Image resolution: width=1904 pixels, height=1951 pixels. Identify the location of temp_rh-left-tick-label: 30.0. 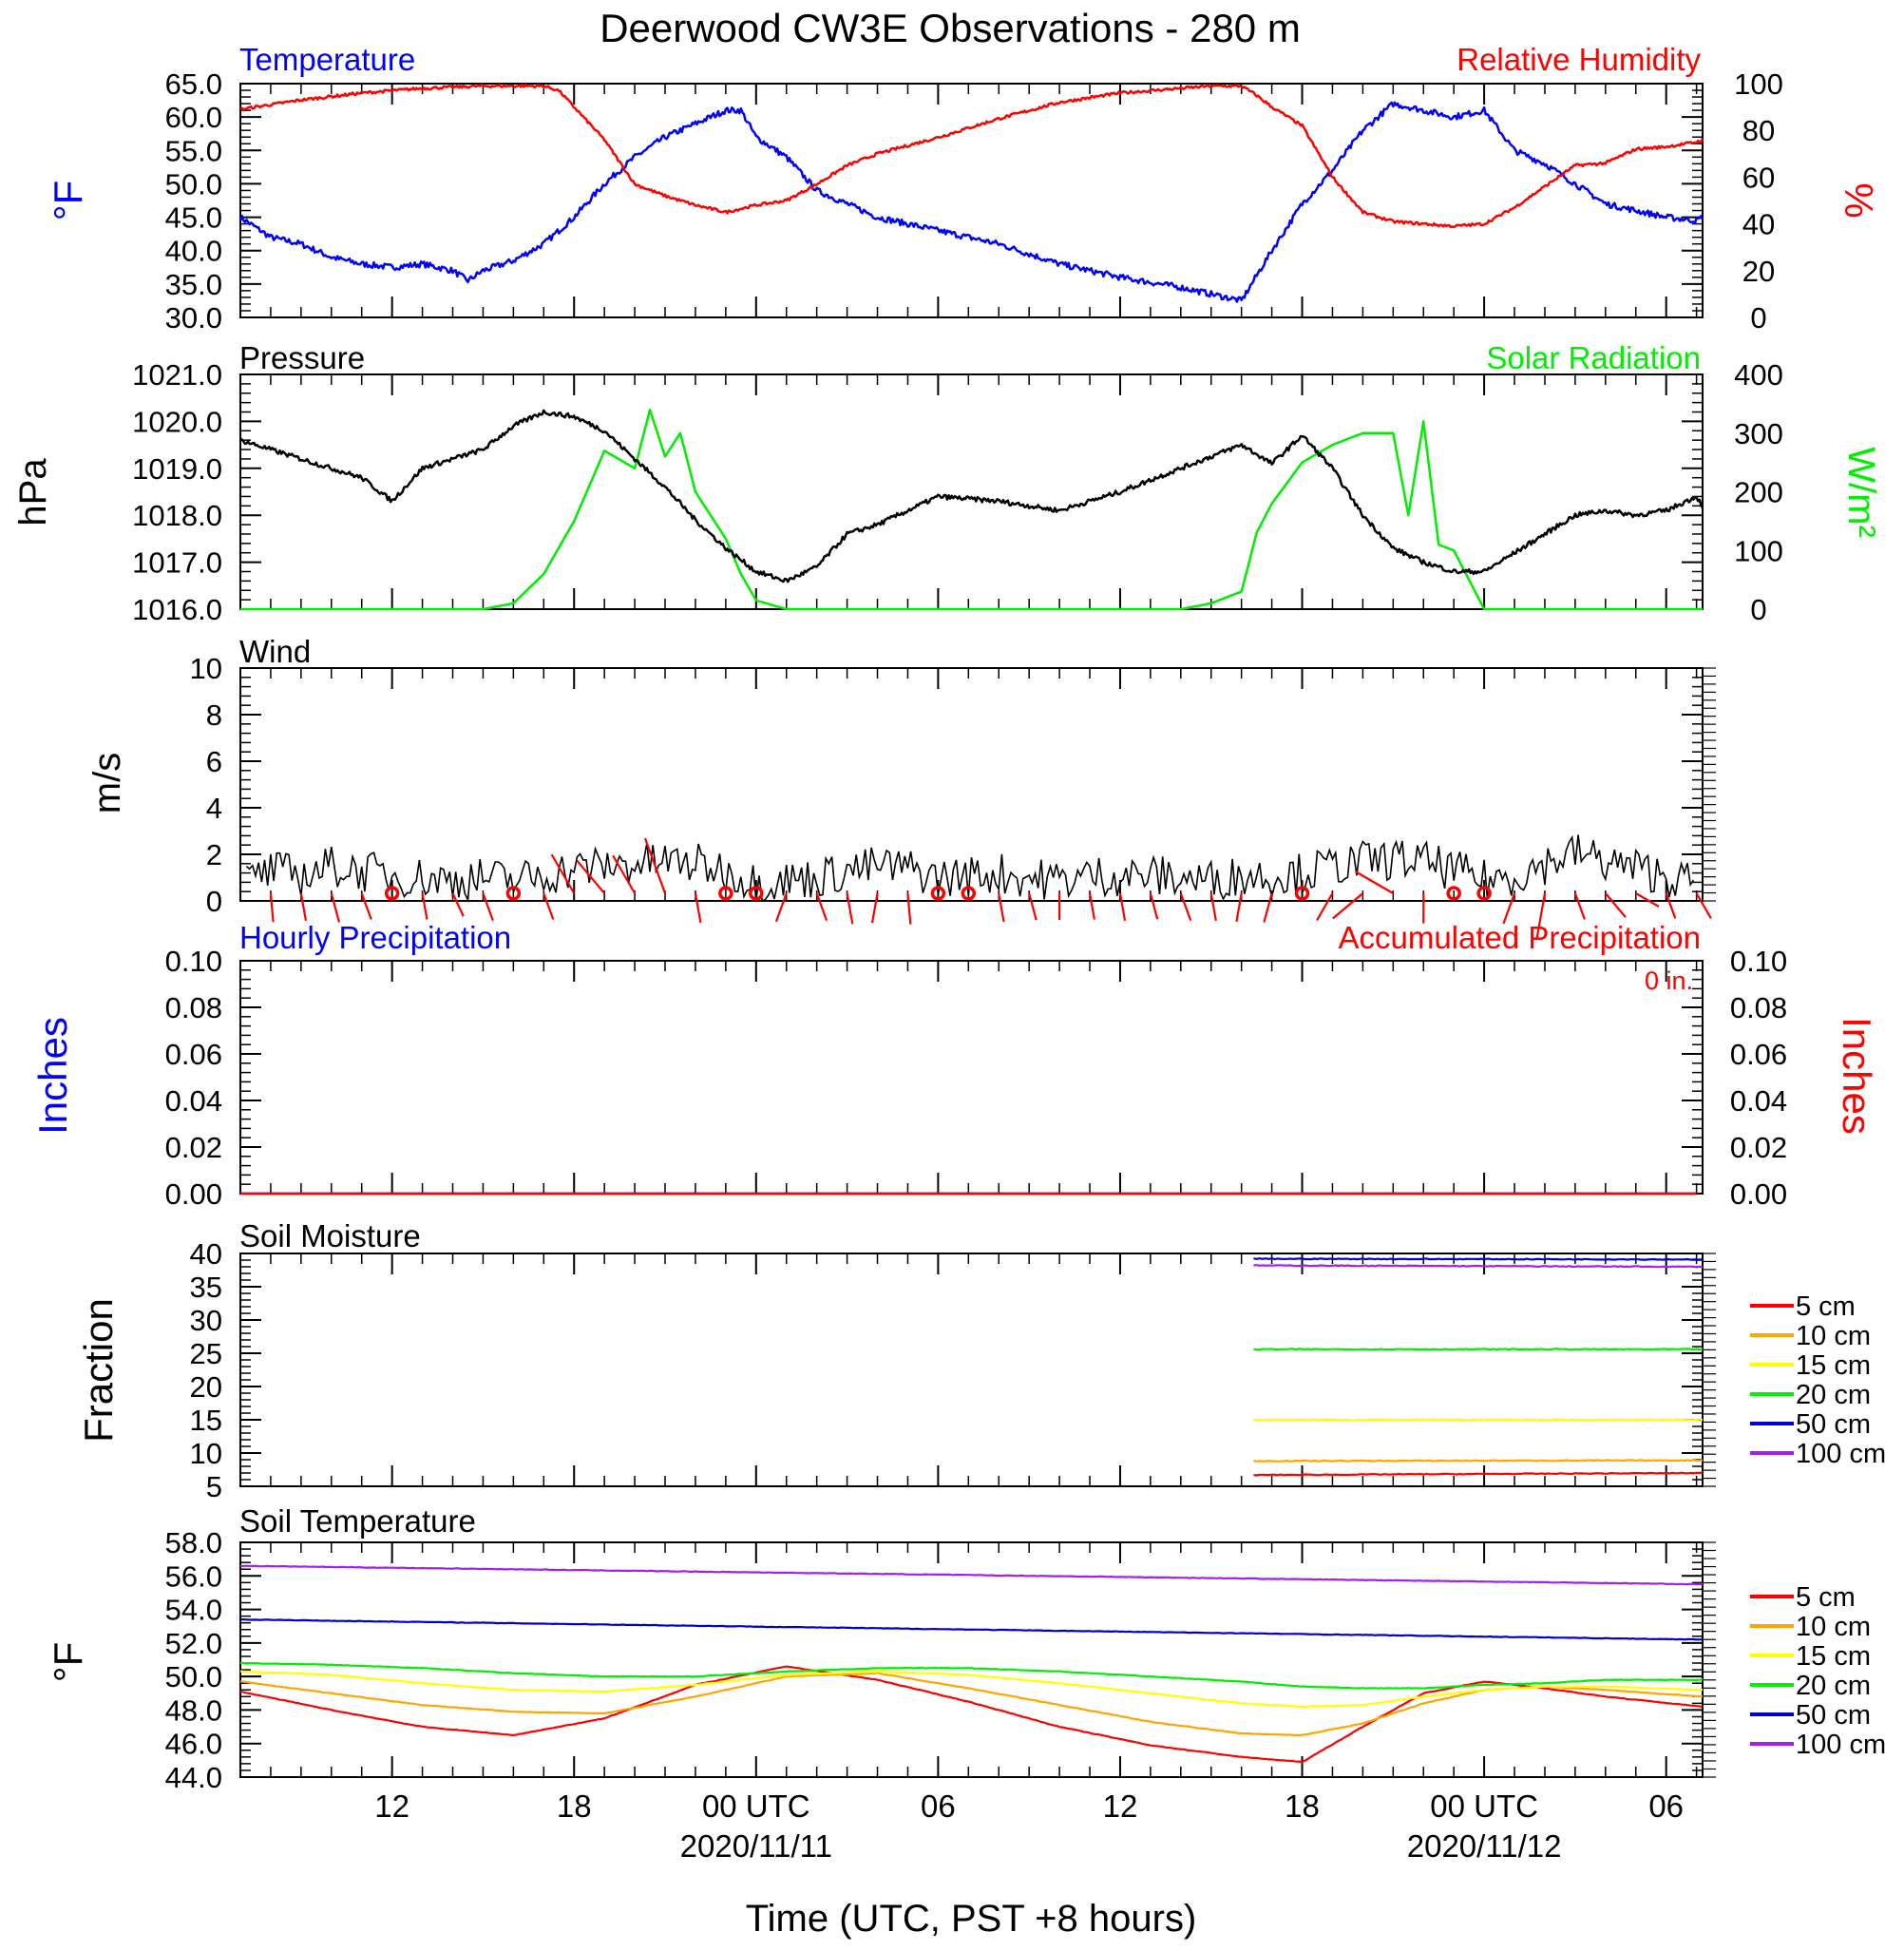
(193, 318).